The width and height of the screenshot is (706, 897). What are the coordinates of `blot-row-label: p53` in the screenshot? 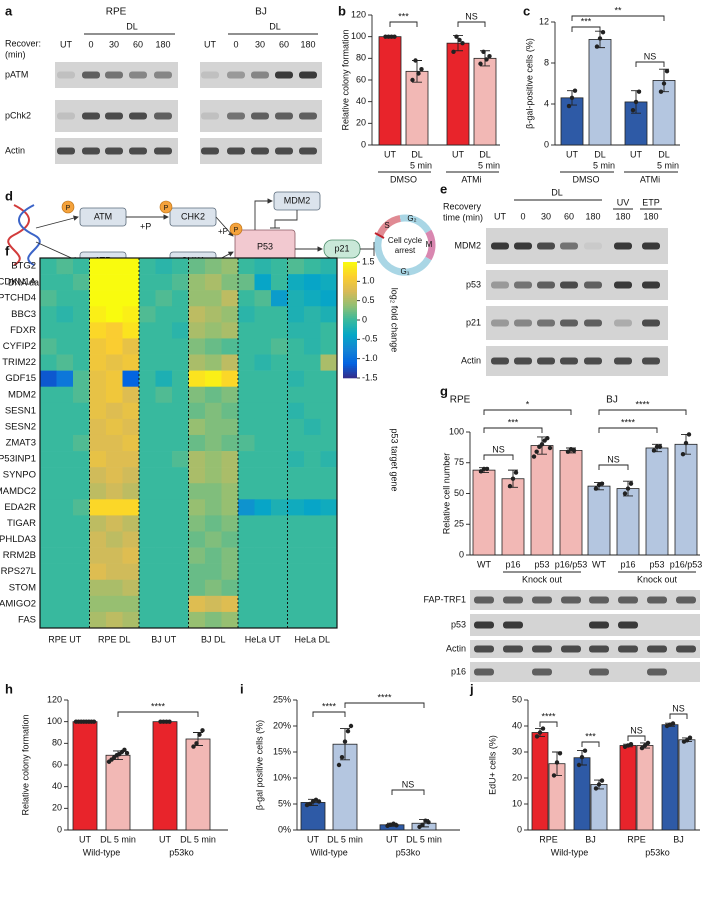 It's located at (458, 624).